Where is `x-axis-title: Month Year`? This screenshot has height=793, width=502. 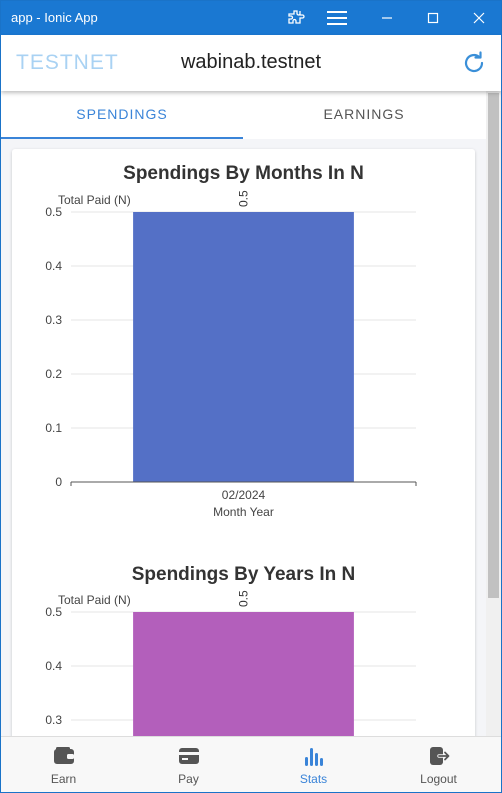 x-axis-title: Month Year is located at coordinates (243, 512).